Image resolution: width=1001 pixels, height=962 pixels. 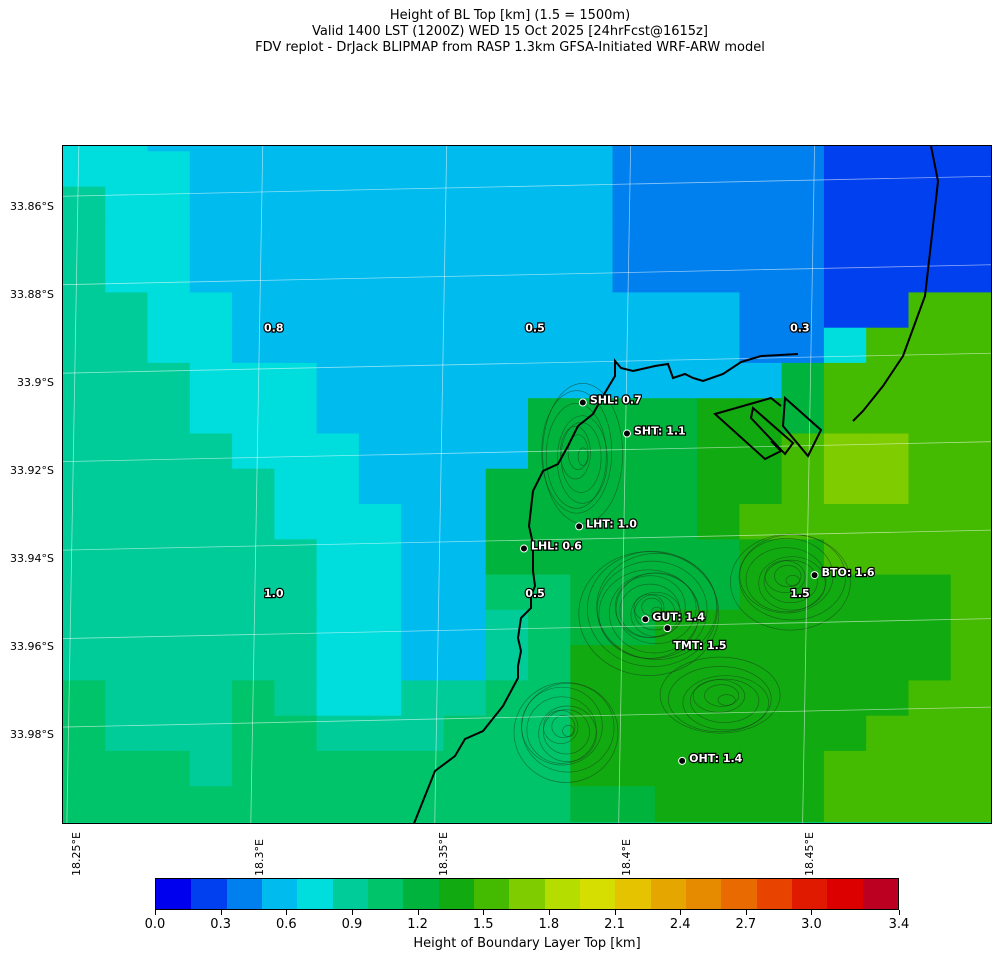 What do you see at coordinates (716, 758) in the screenshot?
I see `site-label-oht: OHT: 1.4` at bounding box center [716, 758].